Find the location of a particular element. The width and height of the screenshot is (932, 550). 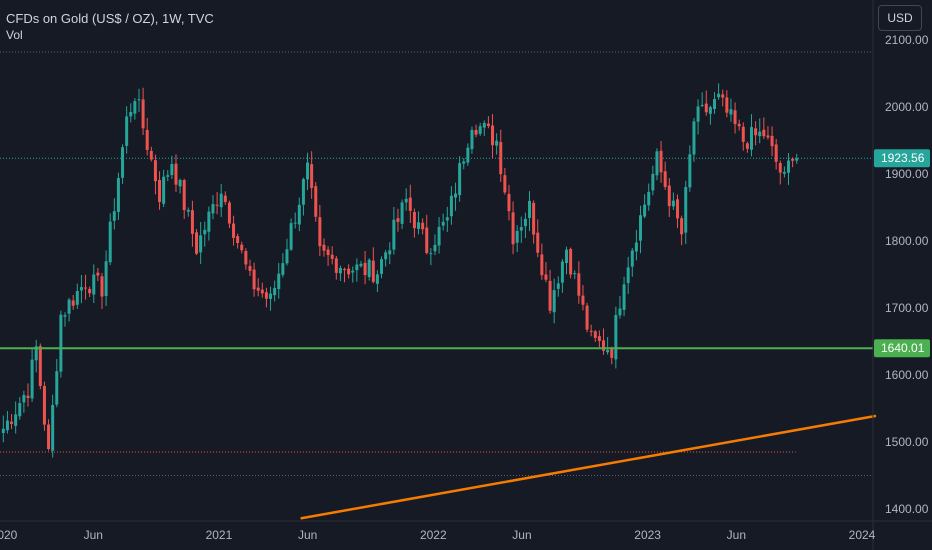

symbol-legend: CFDs on Gold (US$ / OZ), 1W, TVC Vol is located at coordinates (110, 27).